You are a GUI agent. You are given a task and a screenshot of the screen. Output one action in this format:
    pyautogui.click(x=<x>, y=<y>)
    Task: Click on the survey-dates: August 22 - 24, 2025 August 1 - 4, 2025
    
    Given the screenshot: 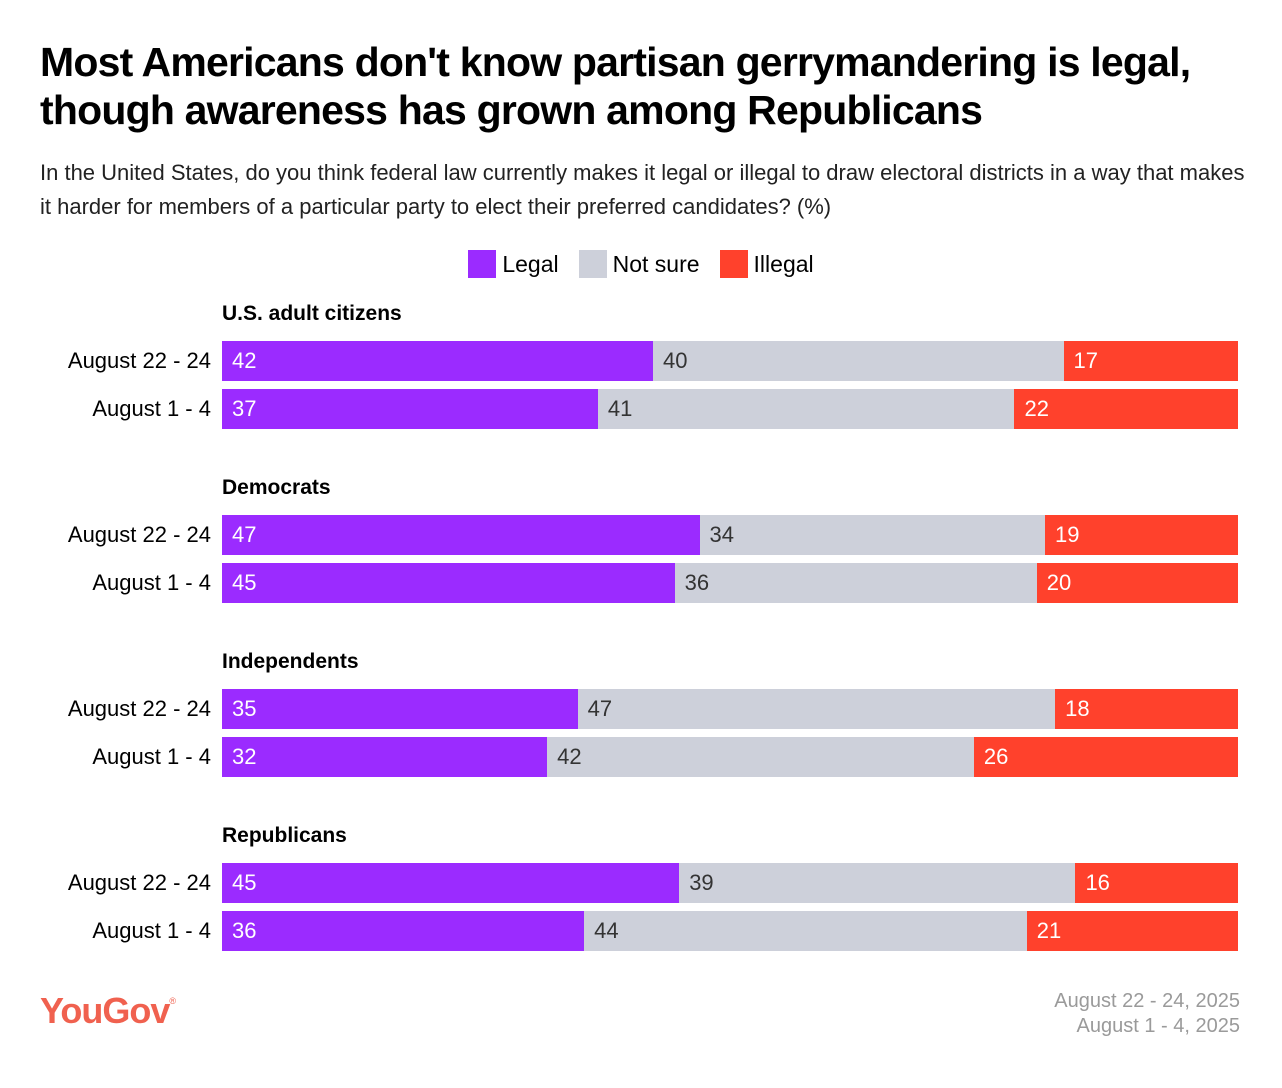 What is the action you would take?
    pyautogui.click(x=1147, y=1014)
    